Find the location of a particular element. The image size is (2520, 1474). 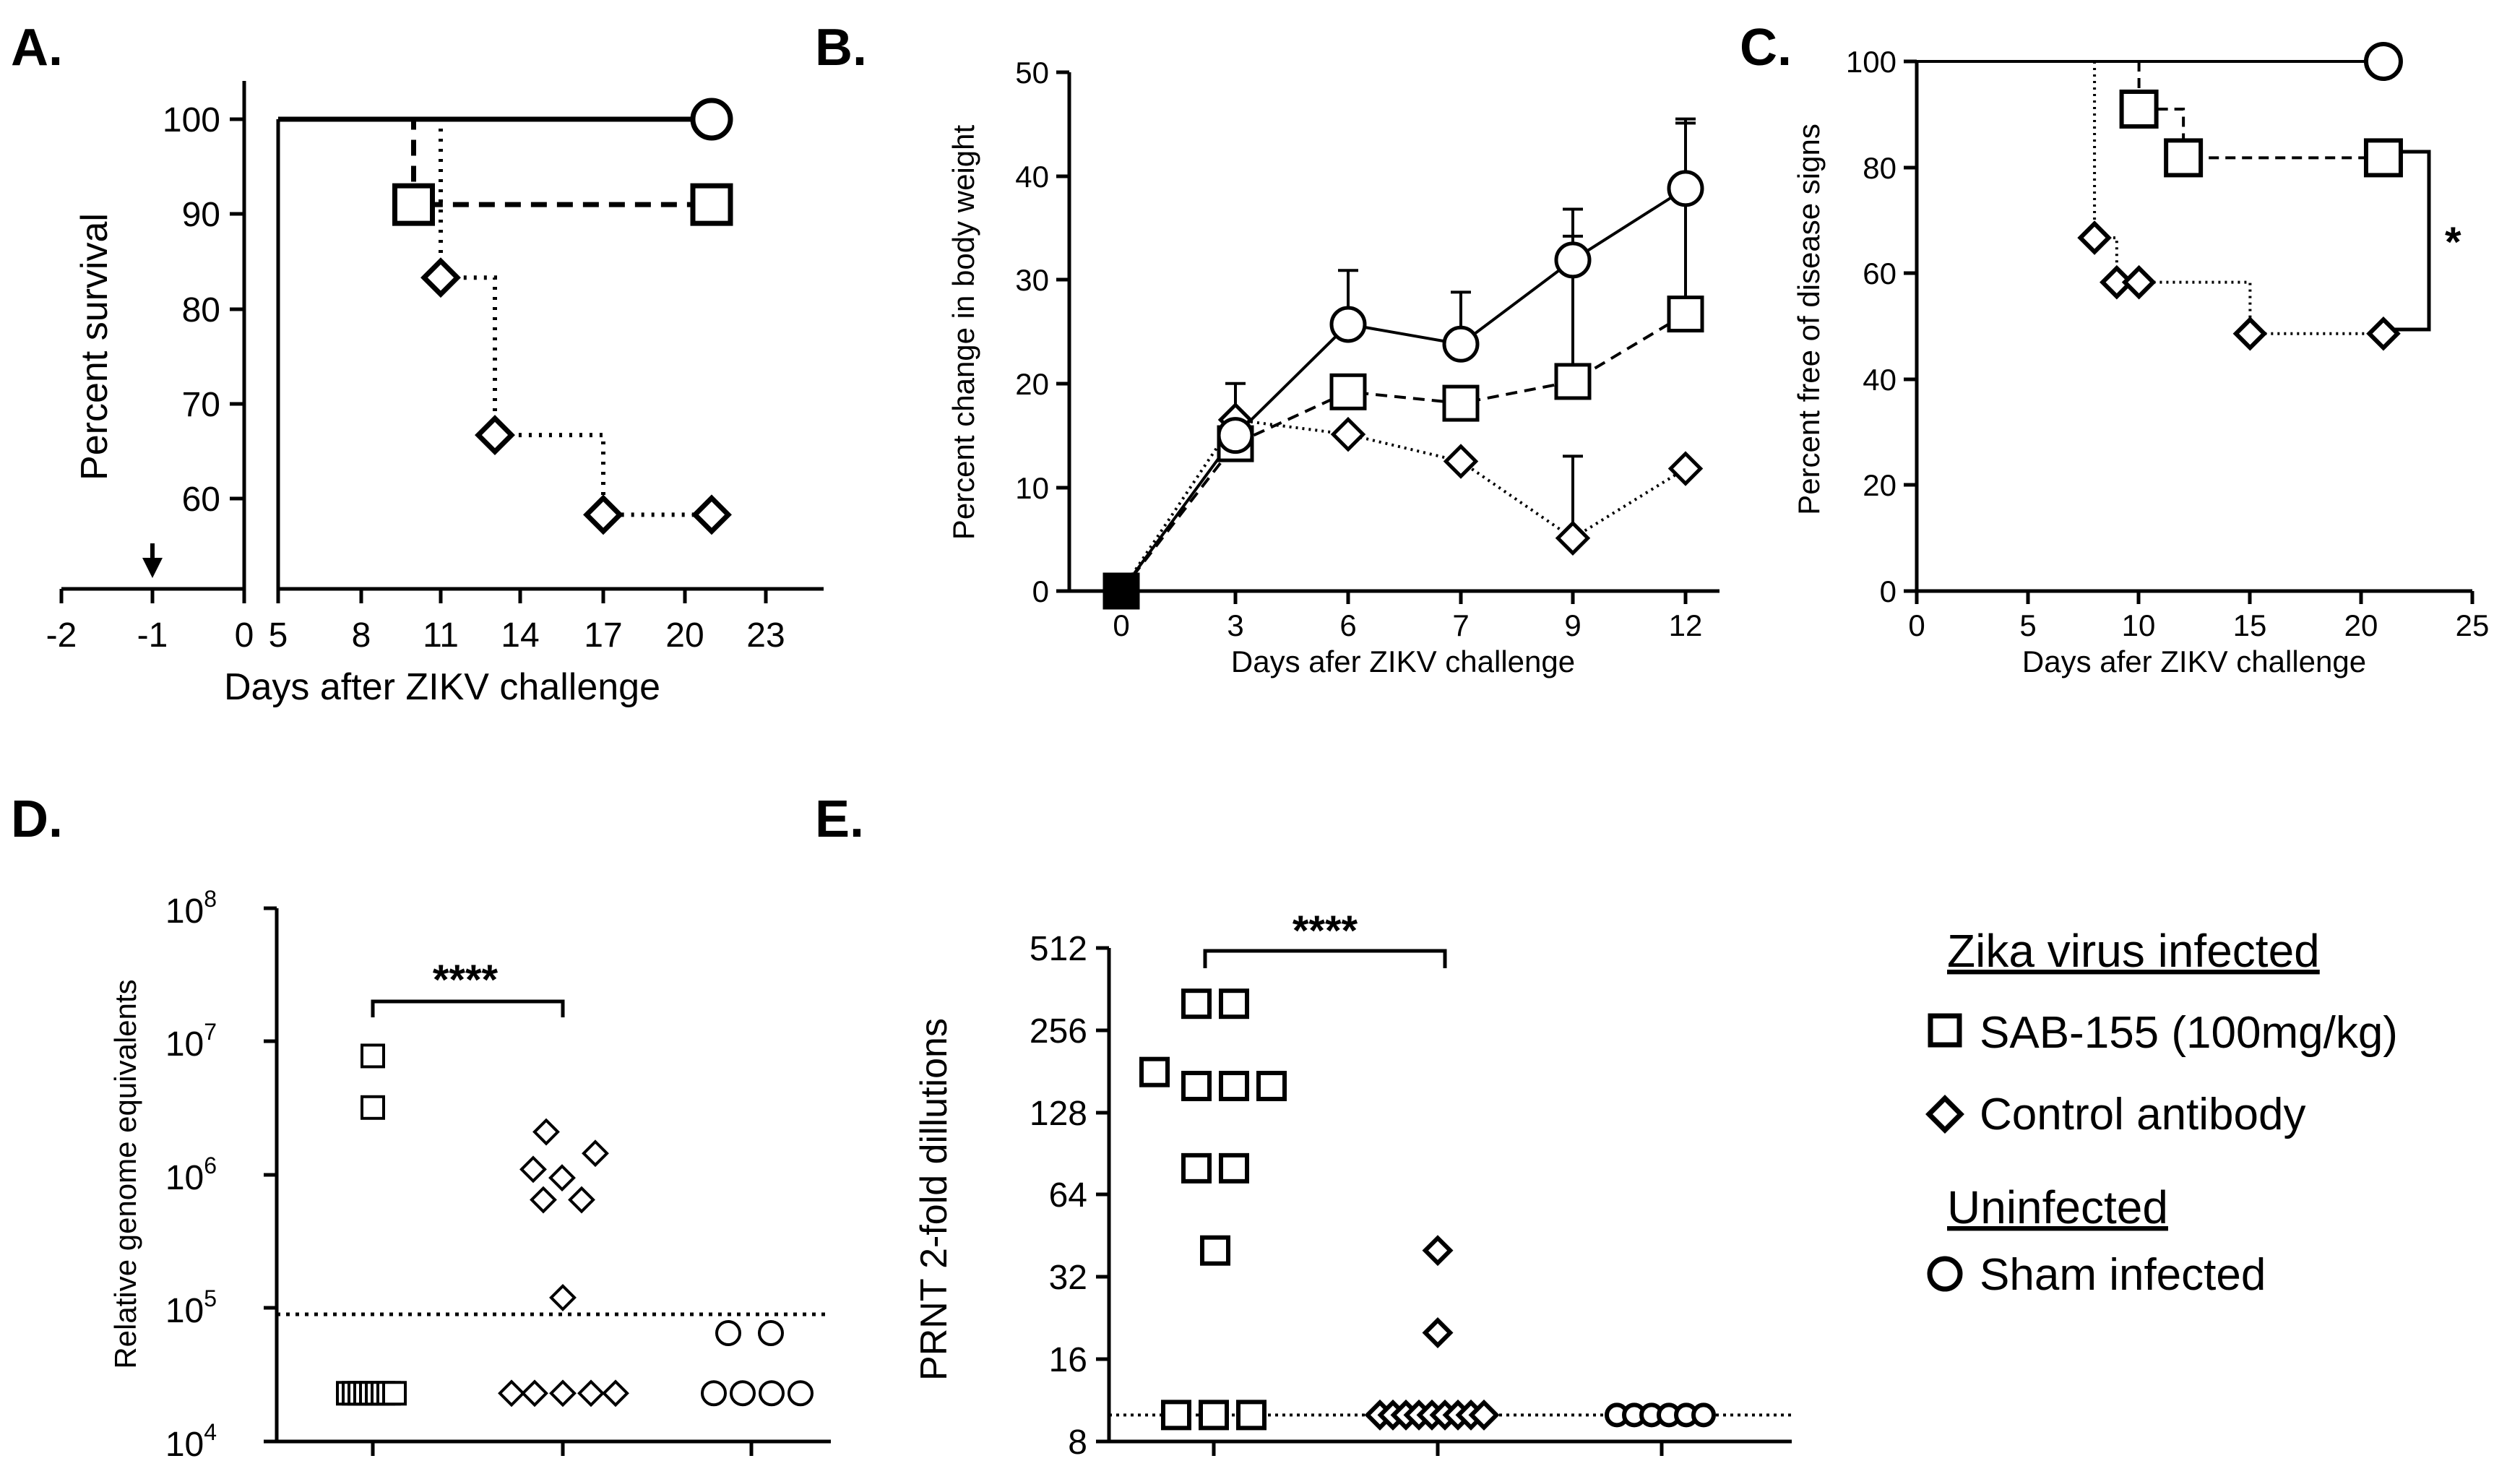

panel-b-xtick-label: 12 is located at coordinates (1686, 625).